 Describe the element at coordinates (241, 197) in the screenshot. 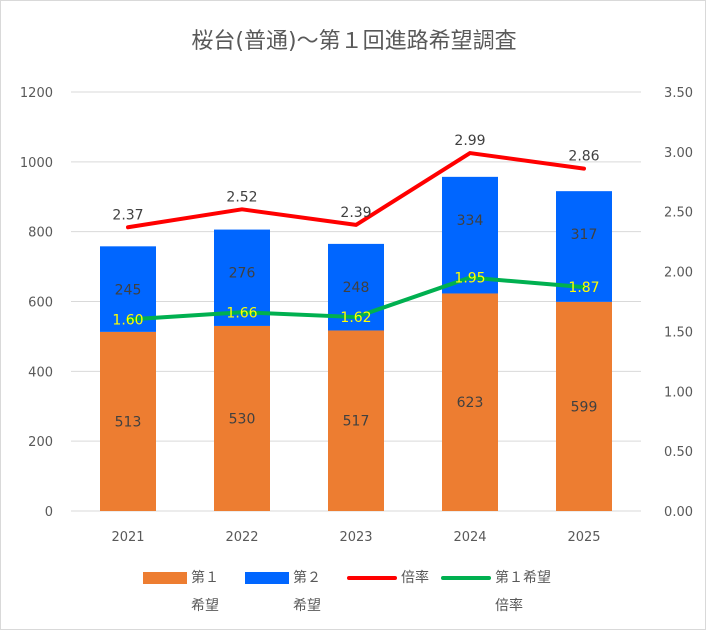

I see `point-label-ratio: 2.52` at that location.